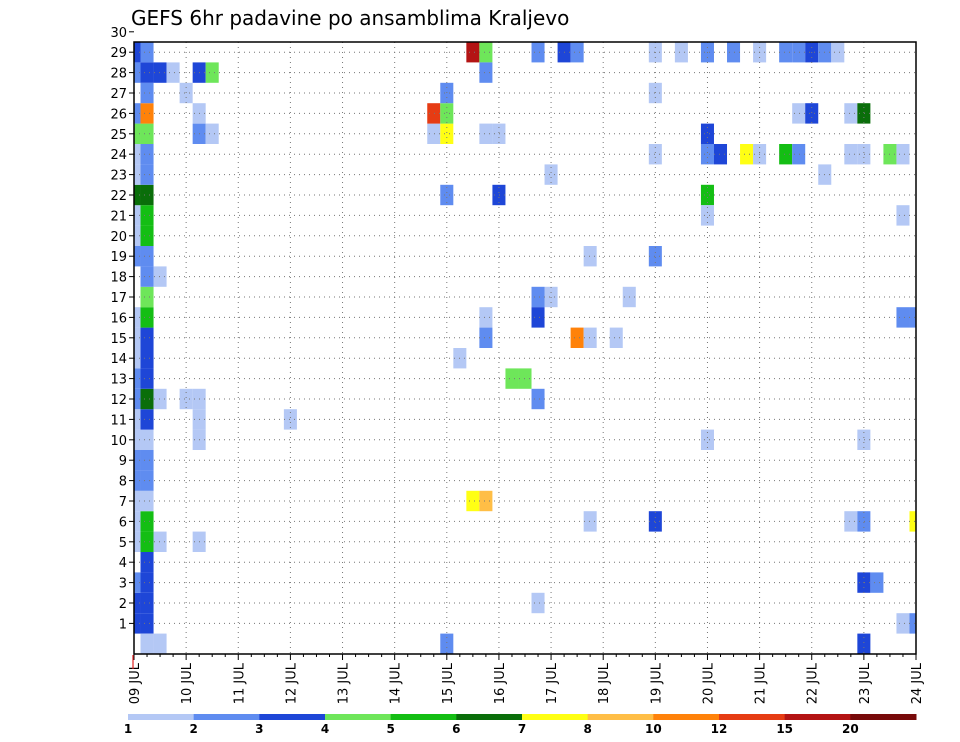 The width and height of the screenshot is (960, 742). Describe the element at coordinates (604, 683) in the screenshot. I see `x-tick-label: 18 JUL` at that location.